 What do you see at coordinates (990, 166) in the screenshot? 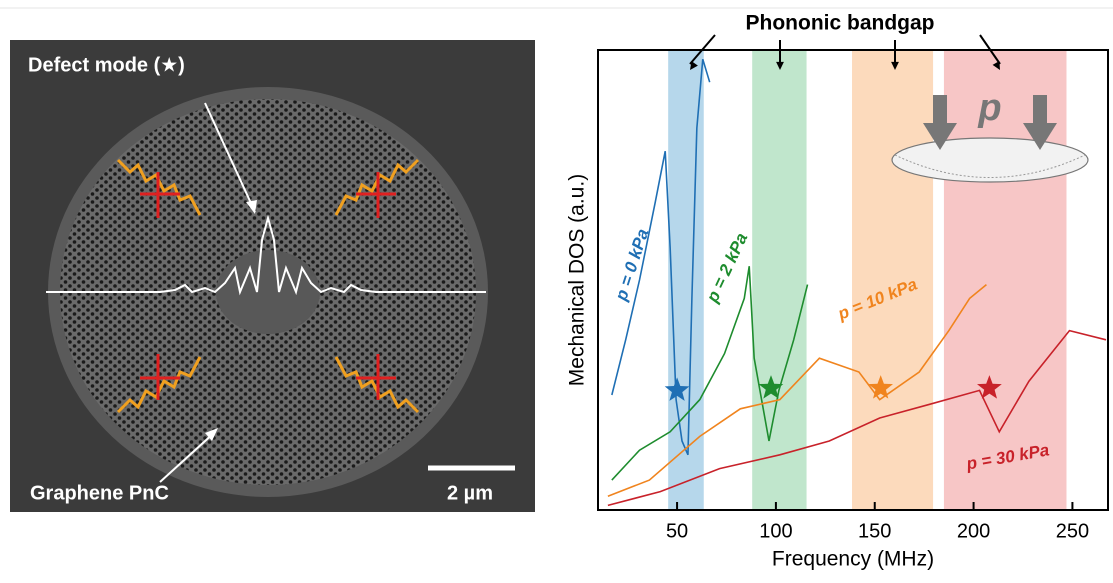
I see `inset-mesh` at bounding box center [990, 166].